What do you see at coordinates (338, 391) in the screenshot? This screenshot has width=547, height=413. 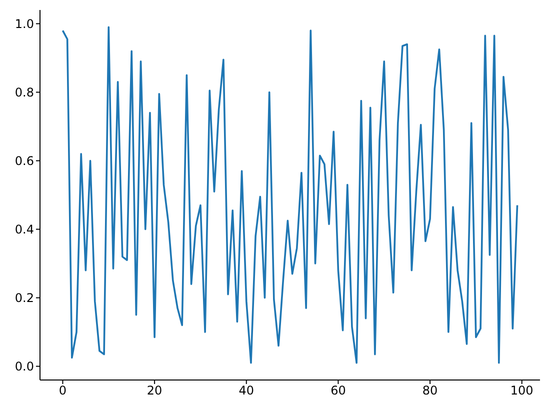 I see `x-tick-label: 60` at bounding box center [338, 391].